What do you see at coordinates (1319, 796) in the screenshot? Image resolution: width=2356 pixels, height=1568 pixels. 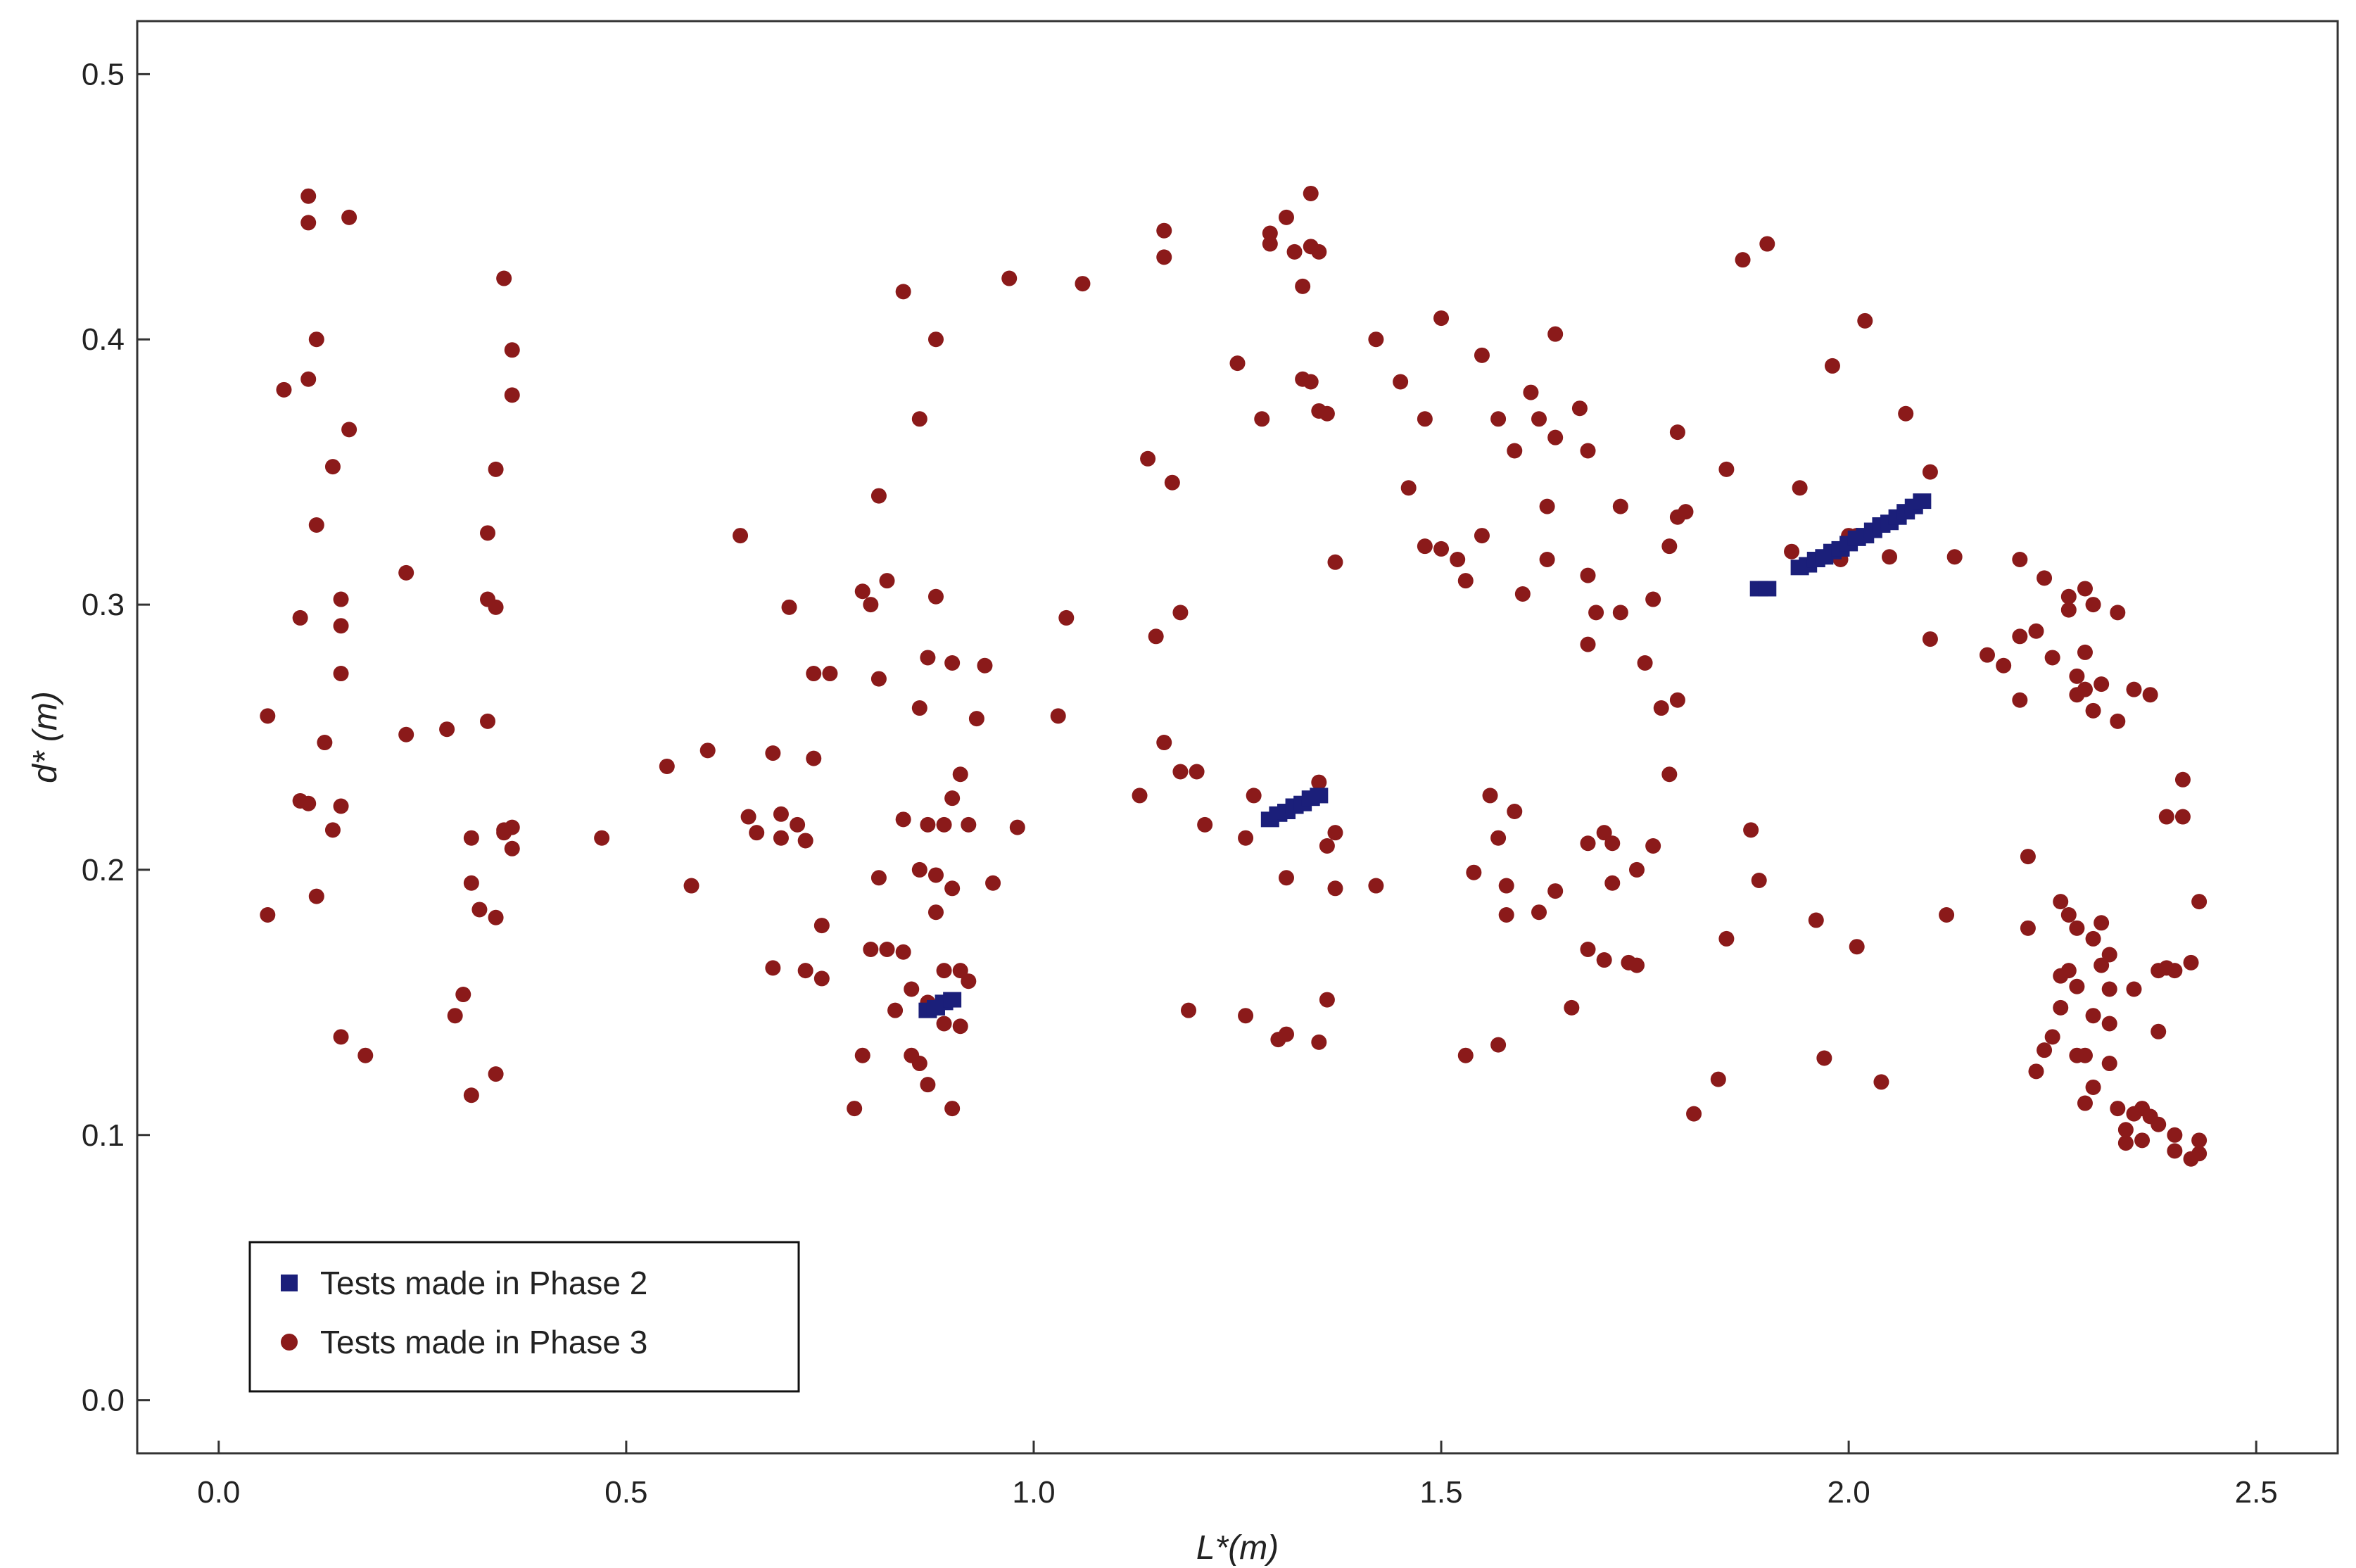 I see `phase-2-point` at bounding box center [1319, 796].